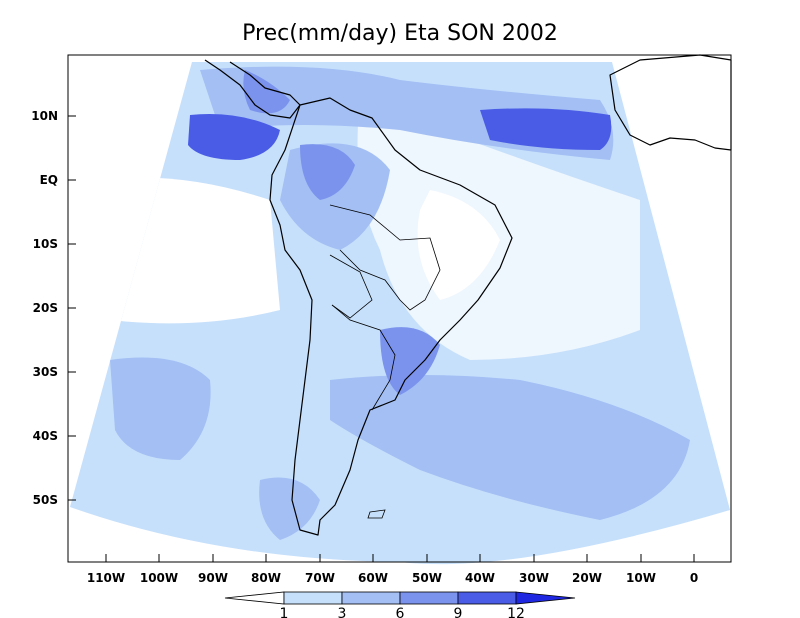 Image resolution: width=800 pixels, height=618 pixels. Describe the element at coordinates (49, 180) in the screenshot. I see `lat-tick-label: EQ` at that location.